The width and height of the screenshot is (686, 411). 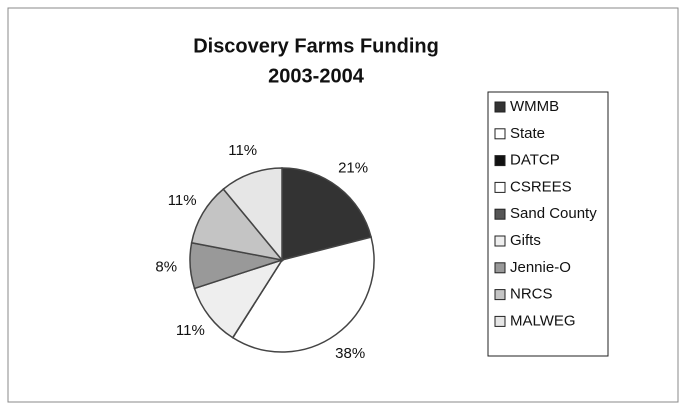 What do you see at coordinates (535, 160) in the screenshot?
I see `legend-label: DATCP` at bounding box center [535, 160].